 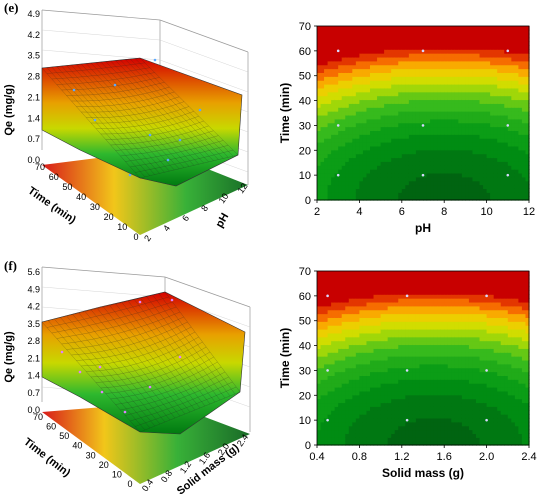 What do you see at coordinates (95, 207) in the screenshot?
I see `time-tick-label: 30` at bounding box center [95, 207].